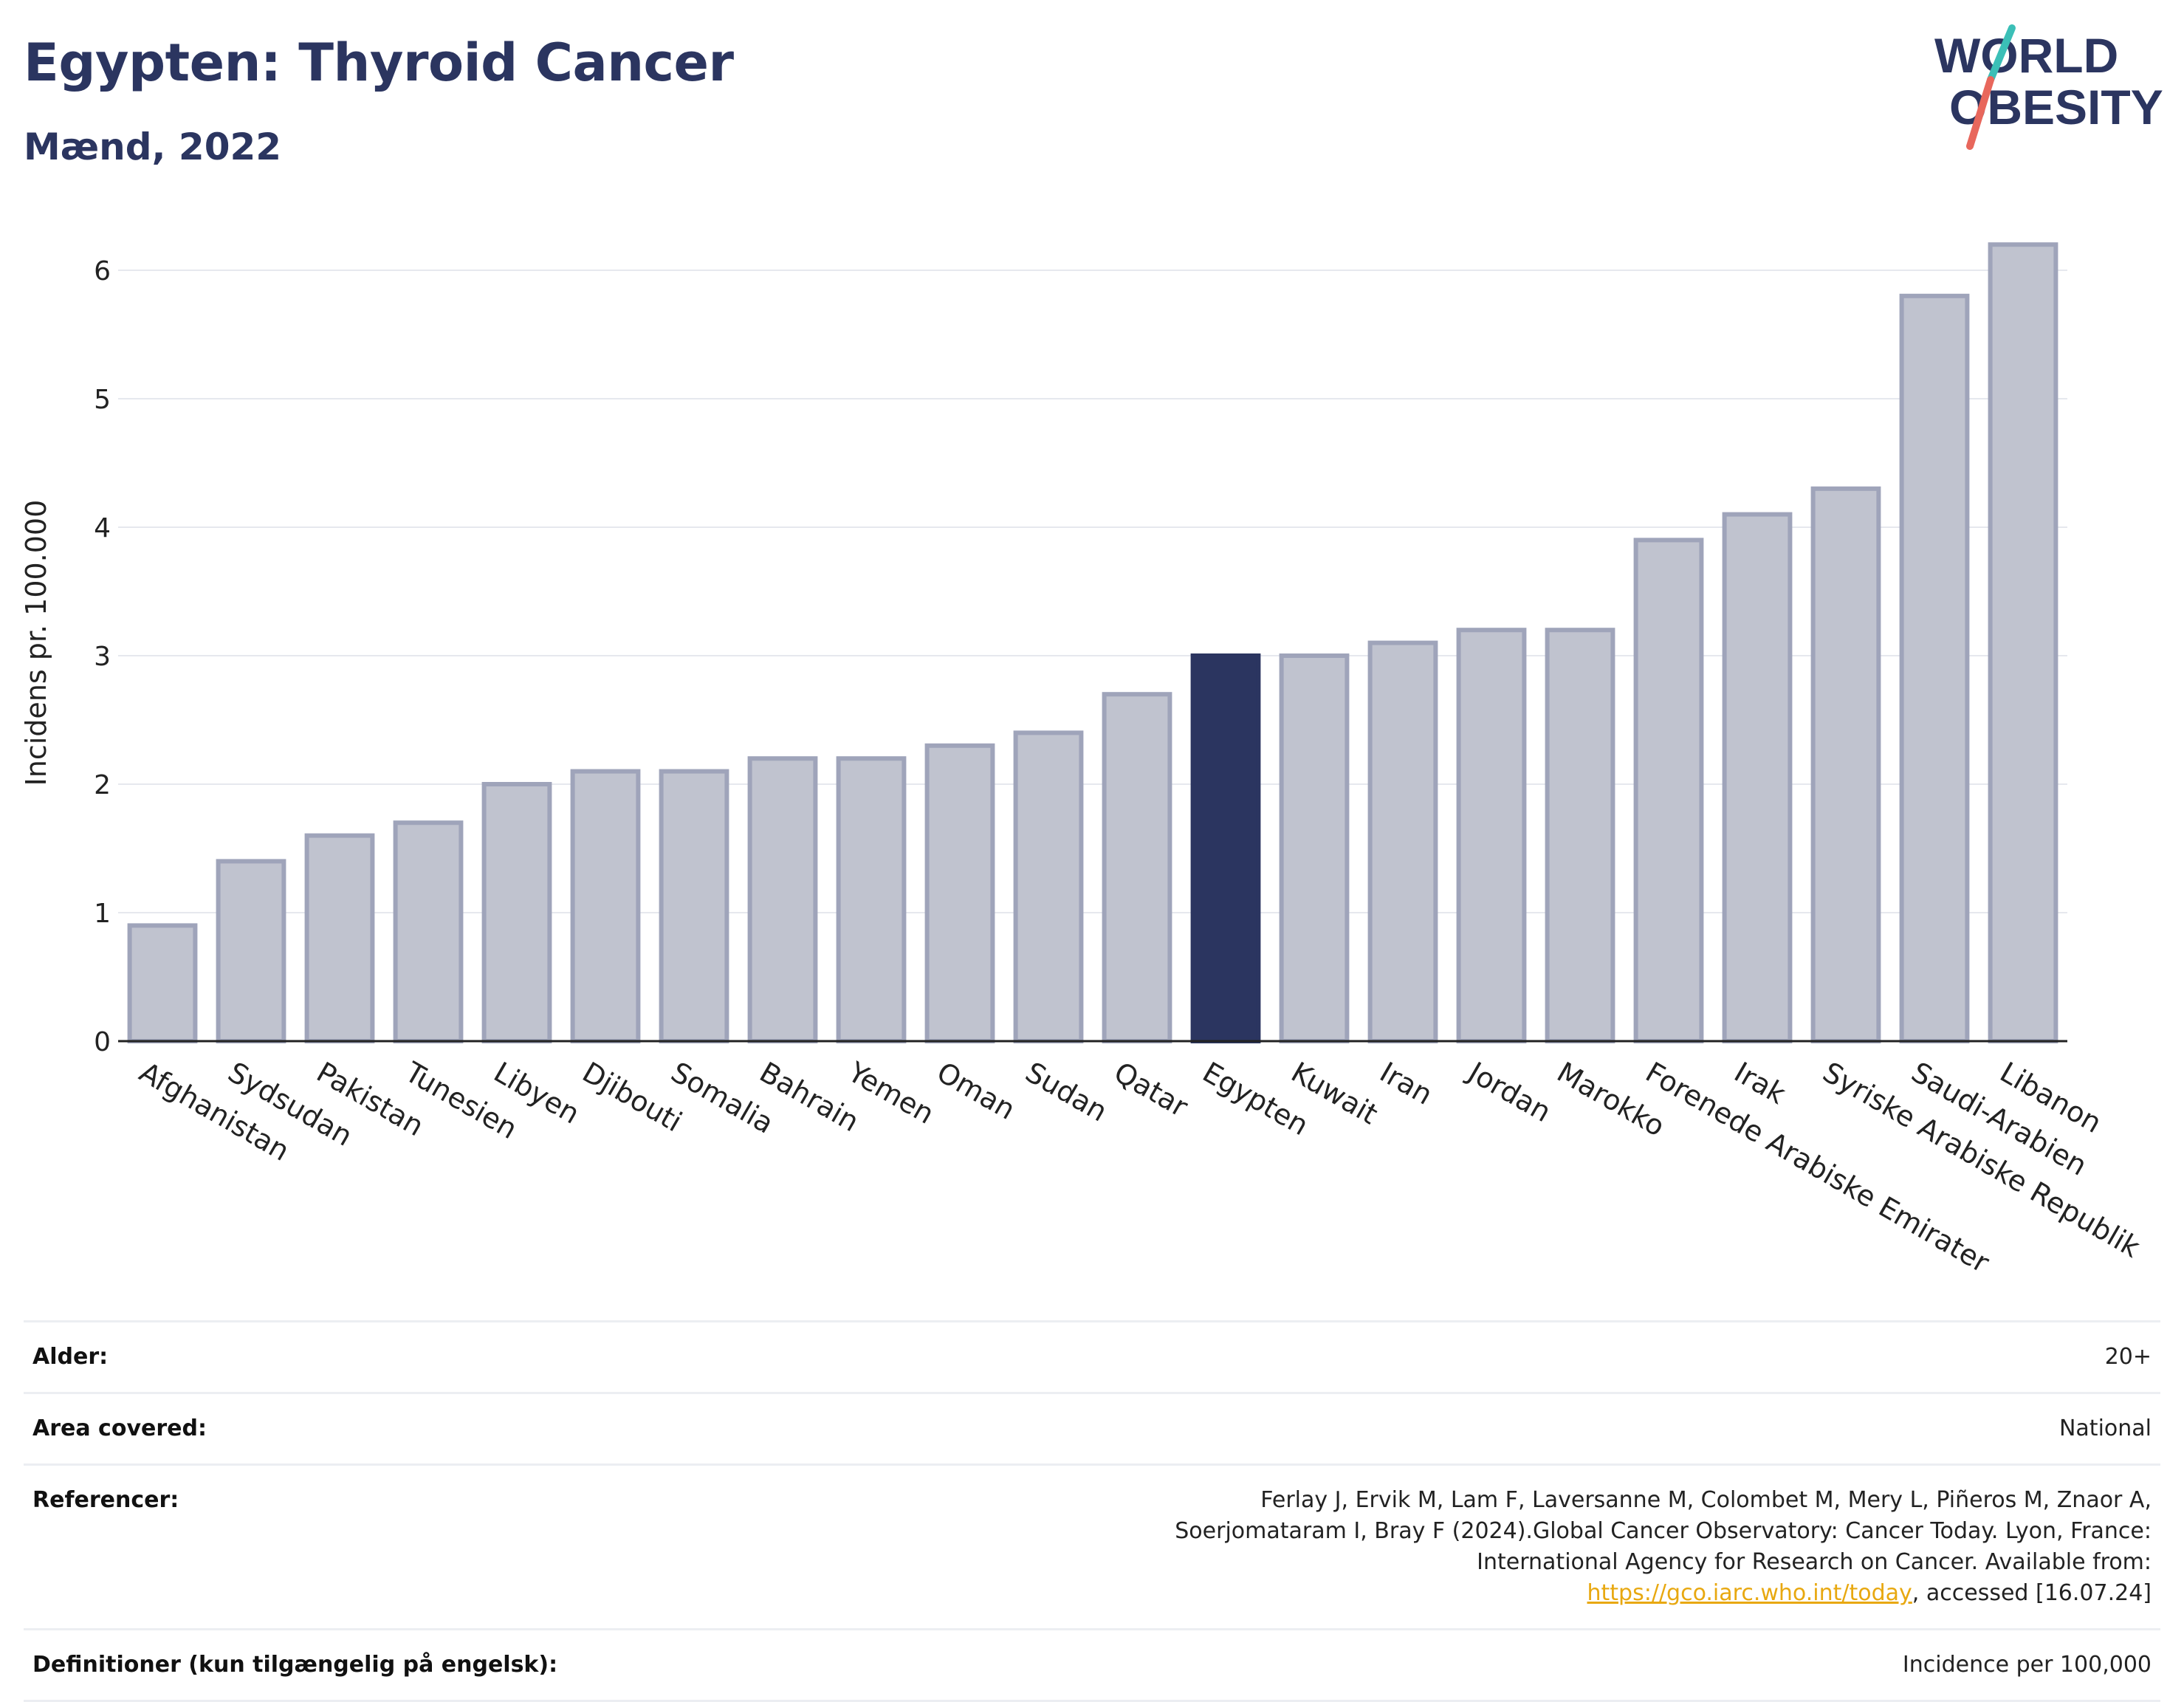 This screenshot has height=1702, width=2184. I want to click on x-tick-label: Oman, so click(977, 1091).